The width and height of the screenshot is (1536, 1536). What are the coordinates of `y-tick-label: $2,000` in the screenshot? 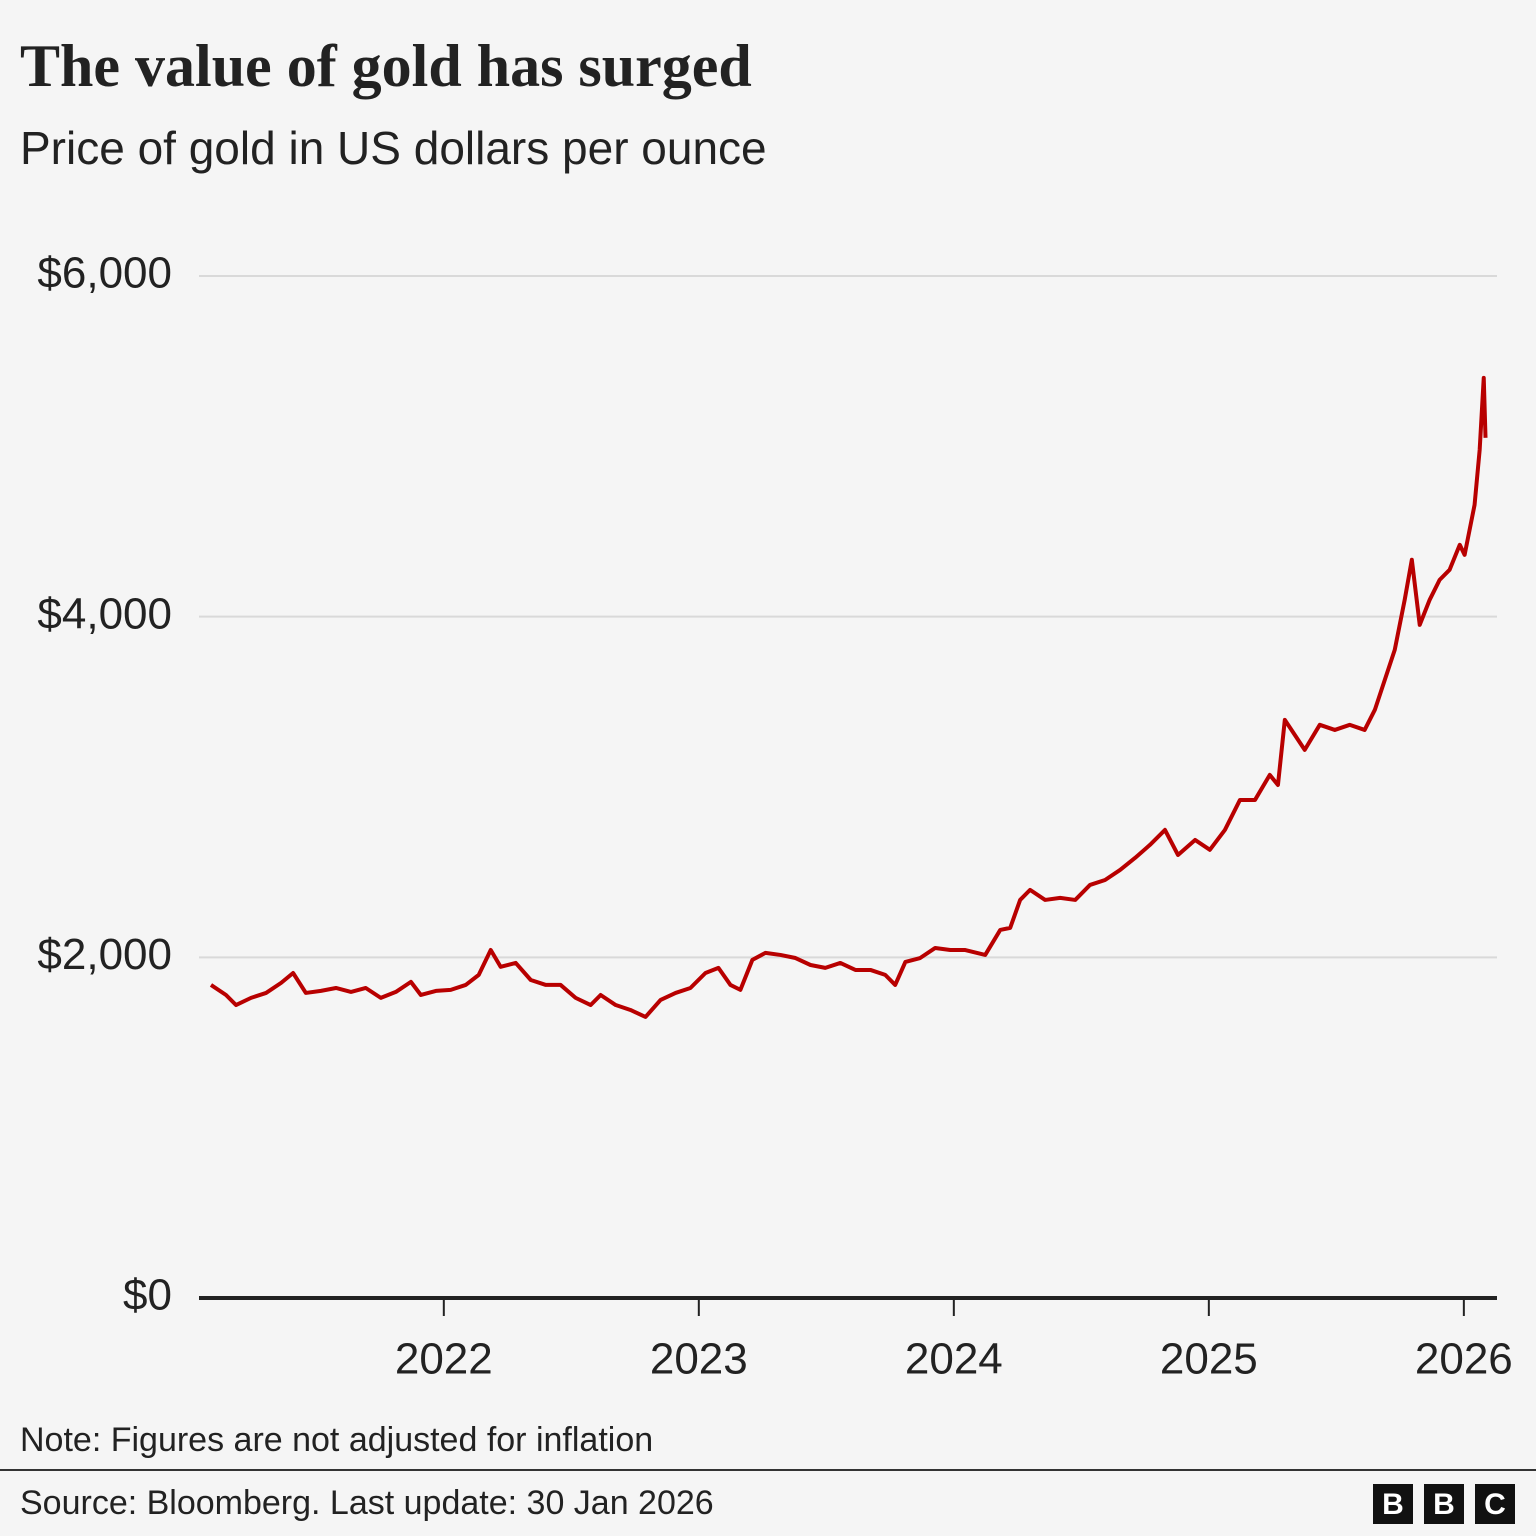 It's located at (104, 954).